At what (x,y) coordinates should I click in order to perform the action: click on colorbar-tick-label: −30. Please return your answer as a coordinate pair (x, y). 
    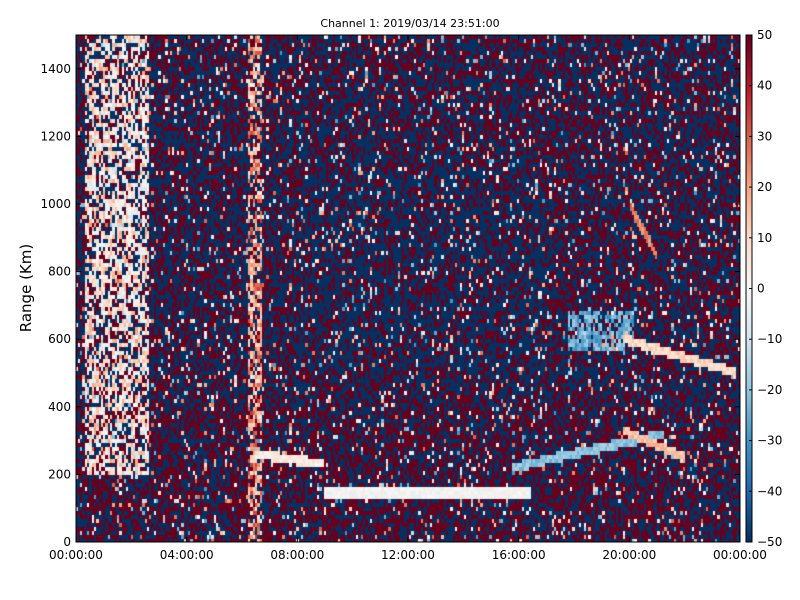
    Looking at the image, I should click on (769, 441).